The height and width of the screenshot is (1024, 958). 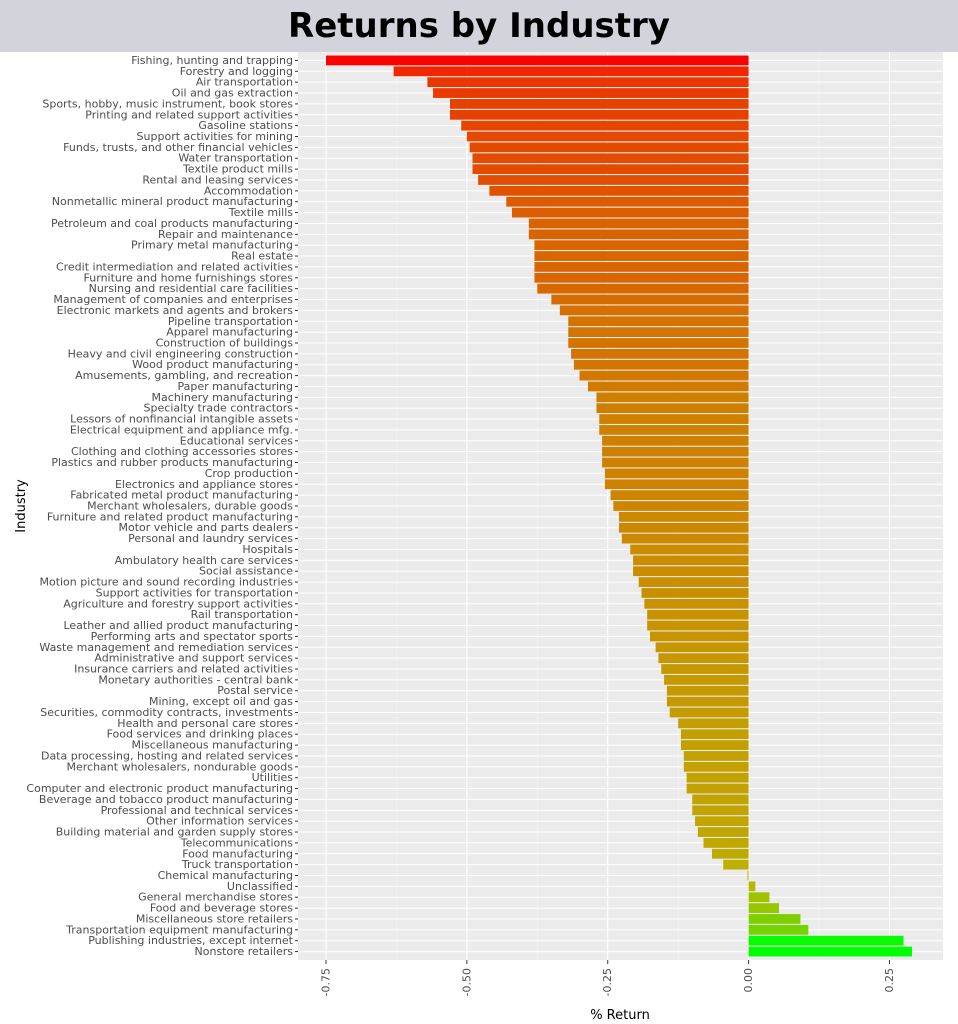 I want to click on category-label: Air transportation, so click(x=244, y=82).